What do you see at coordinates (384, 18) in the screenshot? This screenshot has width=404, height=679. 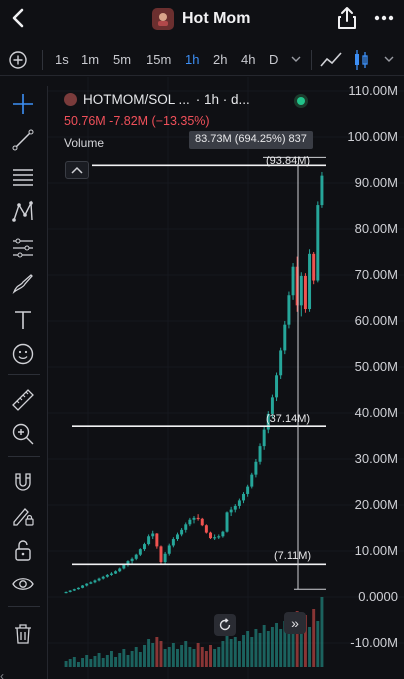 I see `more-dots-icon` at bounding box center [384, 18].